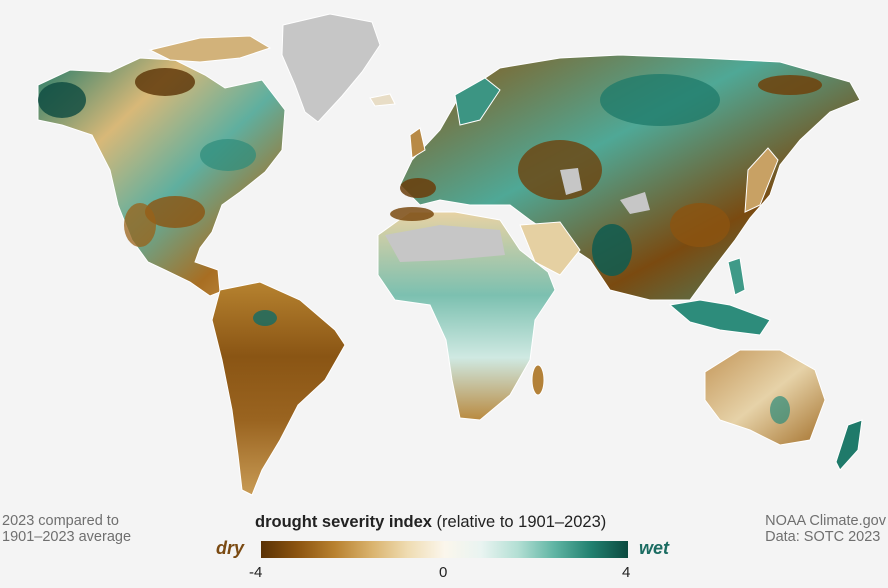 The height and width of the screenshot is (588, 888). I want to click on australia-wet-region, so click(780, 410).